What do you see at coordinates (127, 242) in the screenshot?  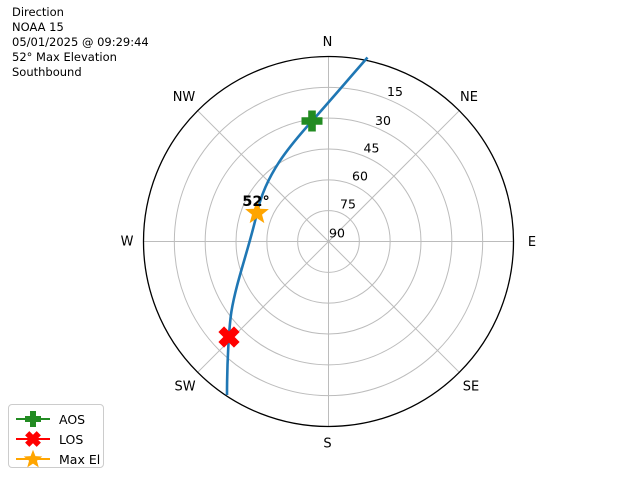 I see `compass-label-w: W` at bounding box center [127, 242].